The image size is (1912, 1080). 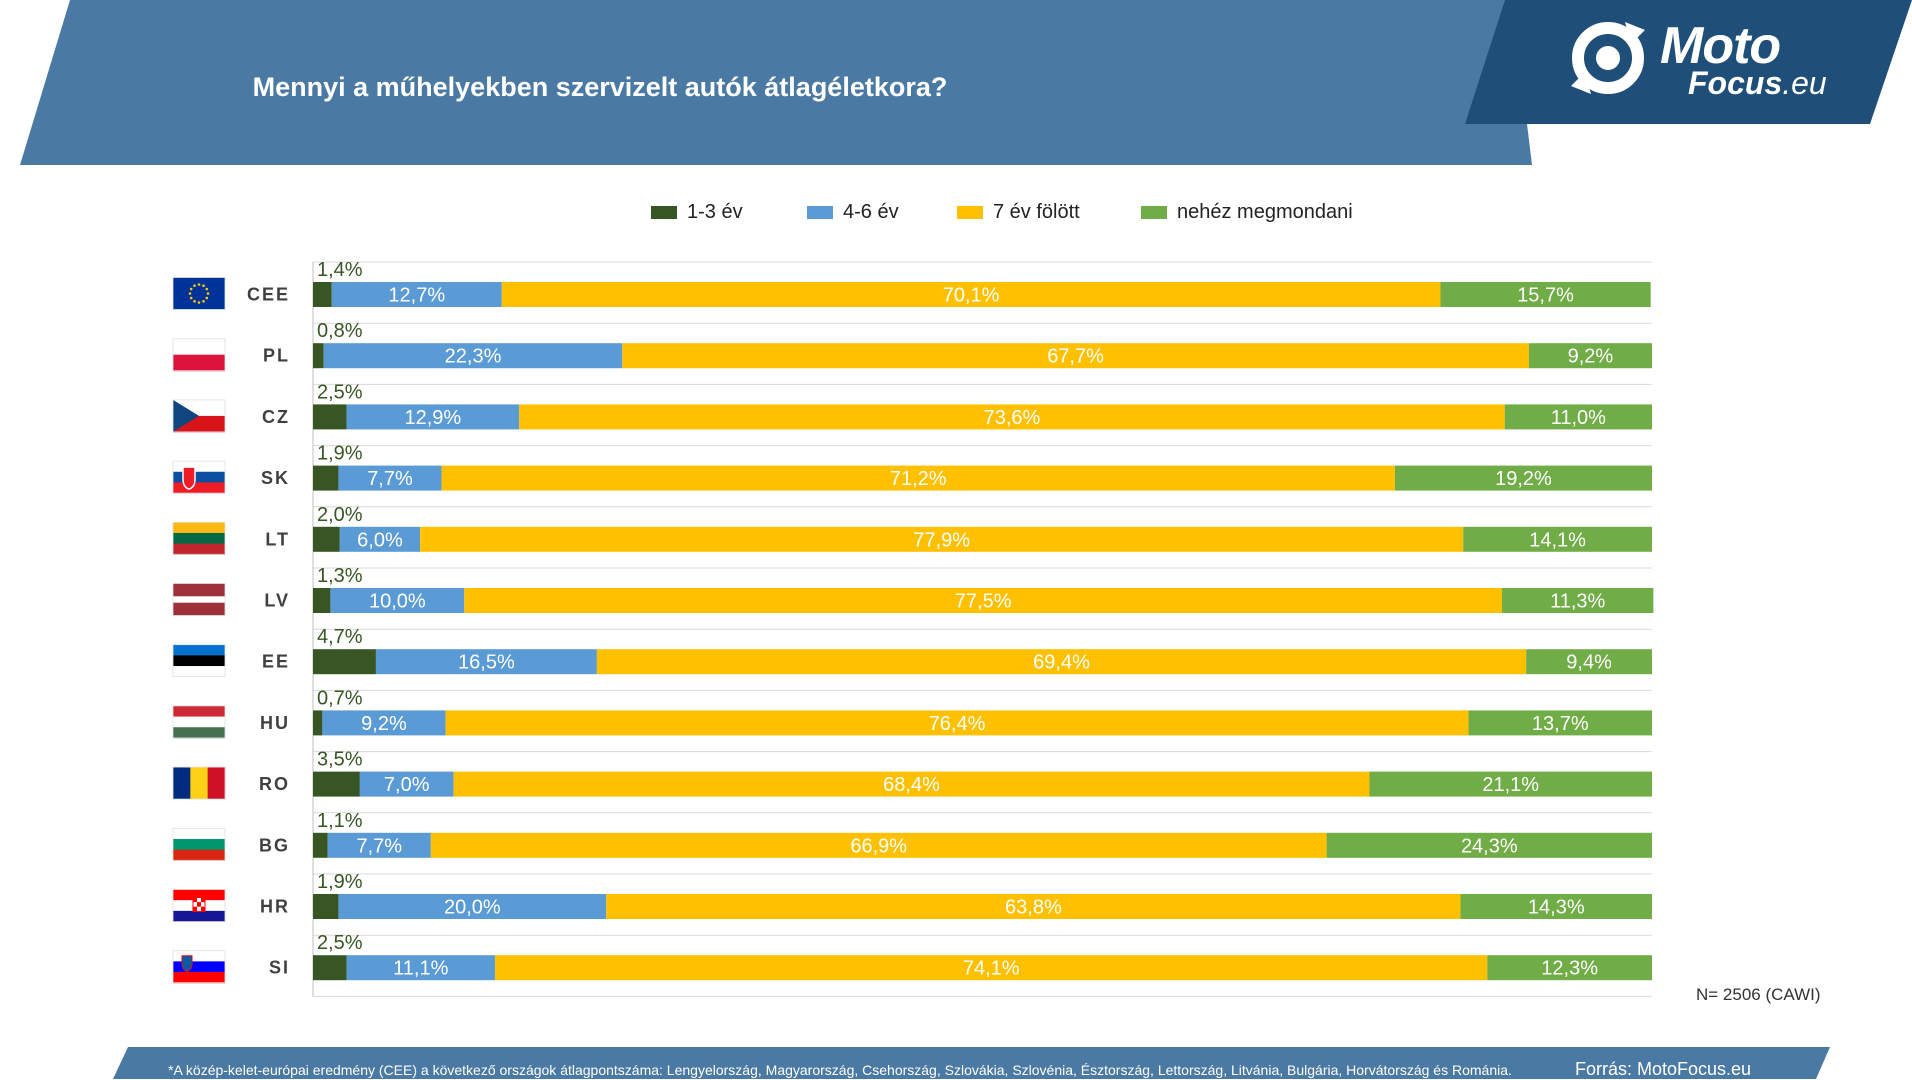 I want to click on si-shield, so click(x=187, y=964).